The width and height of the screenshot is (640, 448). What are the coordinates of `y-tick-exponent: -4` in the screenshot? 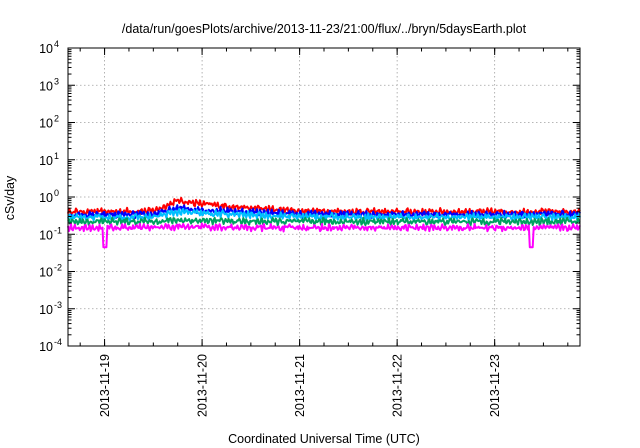 It's located at (58, 342).